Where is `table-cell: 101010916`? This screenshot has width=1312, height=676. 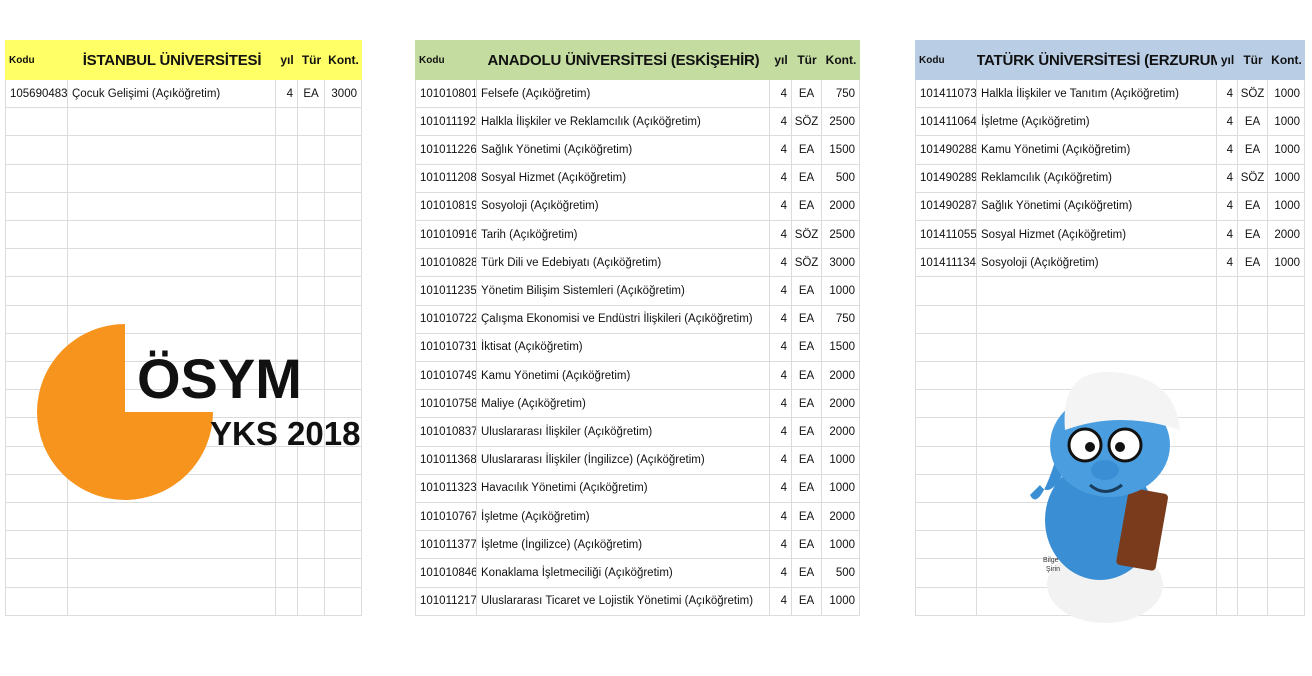
table-cell: 101010916 is located at coordinates (446, 235).